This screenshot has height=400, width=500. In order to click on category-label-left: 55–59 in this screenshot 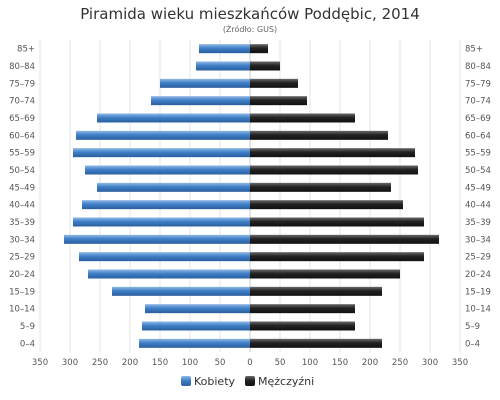, I will do `click(22, 154)`.